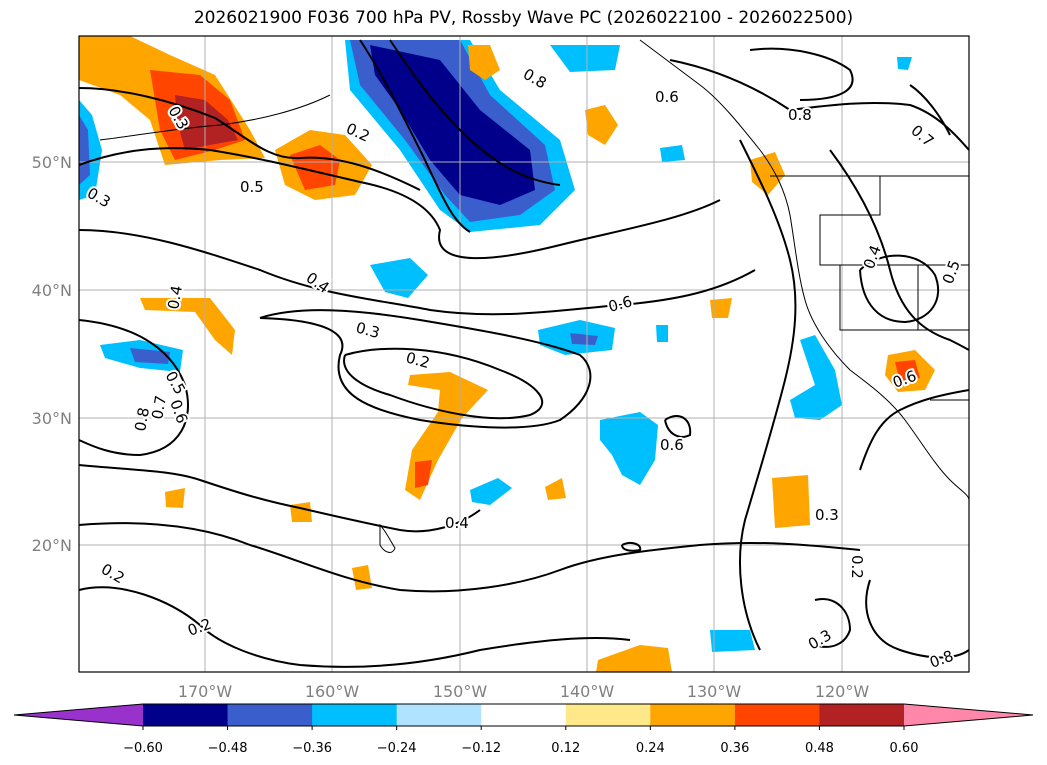 Image resolution: width=1047 pixels, height=765 pixels. What do you see at coordinates (52, 545) in the screenshot?
I see `lat-label-20n: 20°N` at bounding box center [52, 545].